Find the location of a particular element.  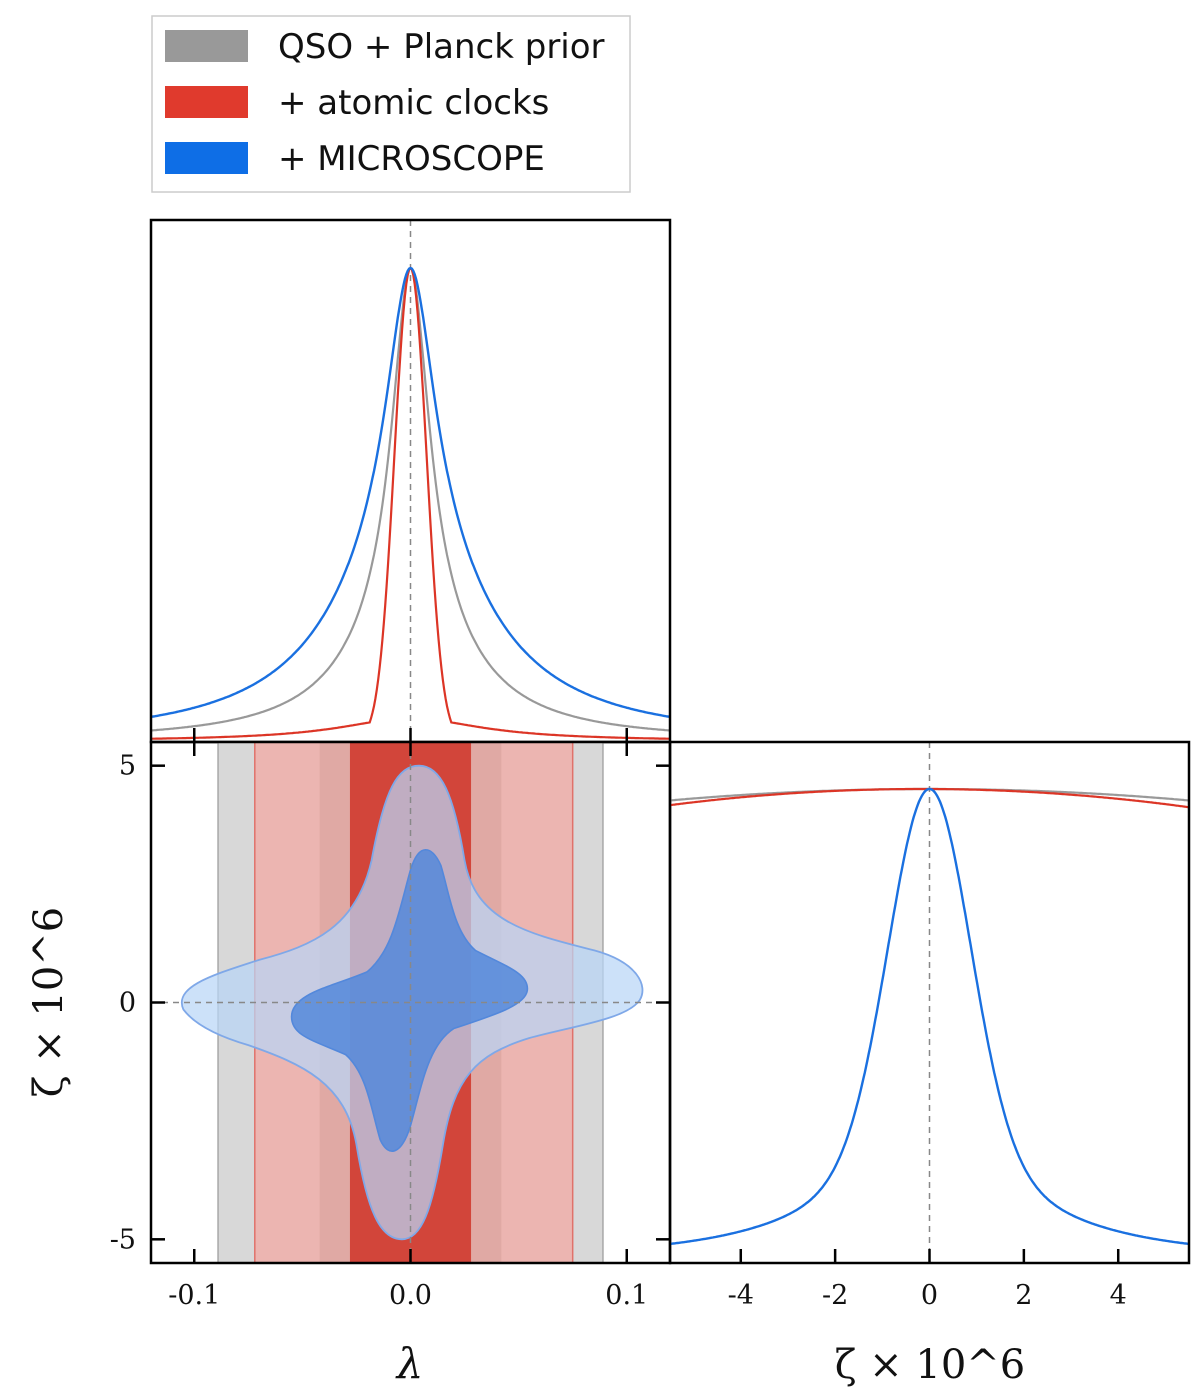

right-panel-ticks is located at coordinates (929, 1256).